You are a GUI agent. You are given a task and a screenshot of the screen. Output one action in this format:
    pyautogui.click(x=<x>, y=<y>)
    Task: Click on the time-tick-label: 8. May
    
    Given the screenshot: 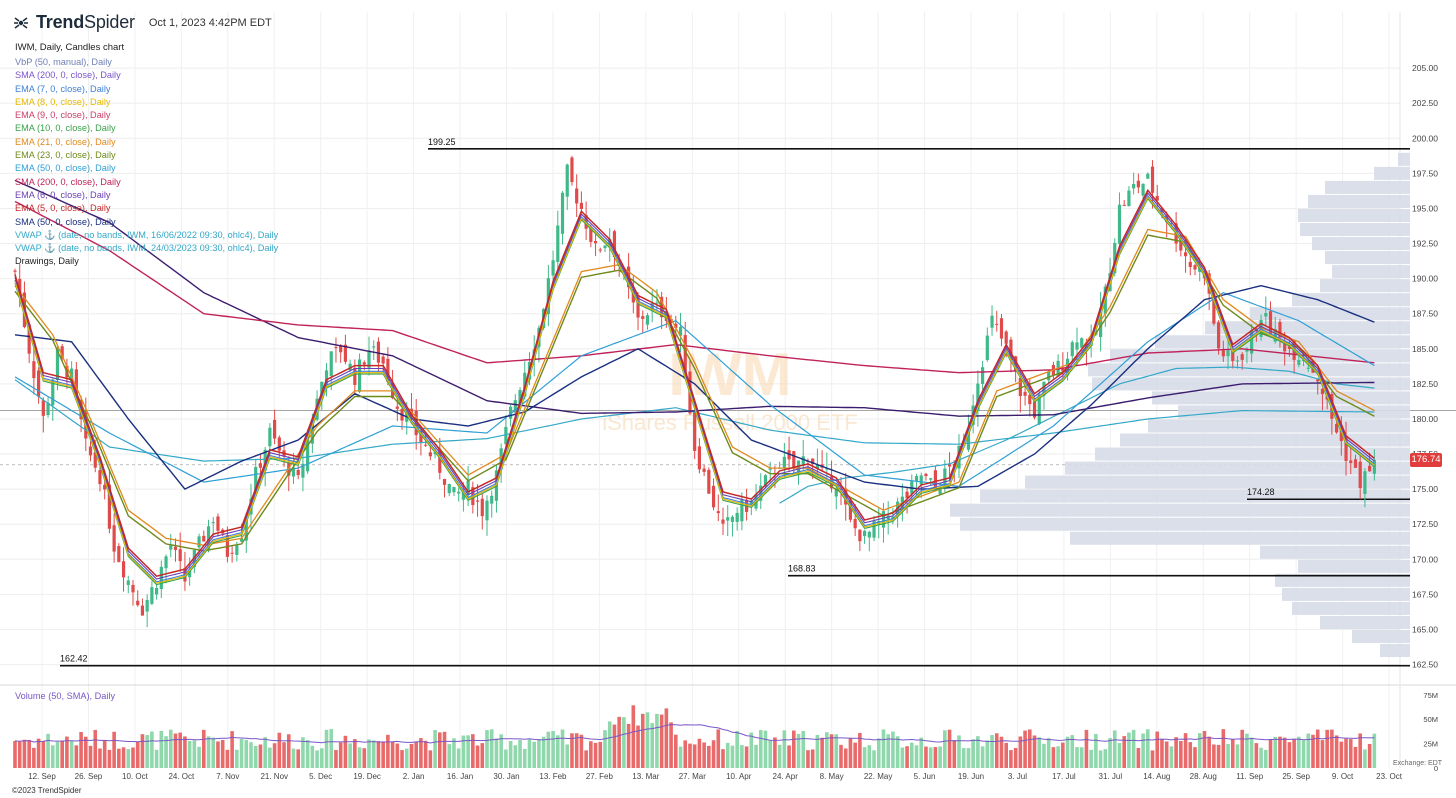 What is the action you would take?
    pyautogui.click(x=832, y=776)
    